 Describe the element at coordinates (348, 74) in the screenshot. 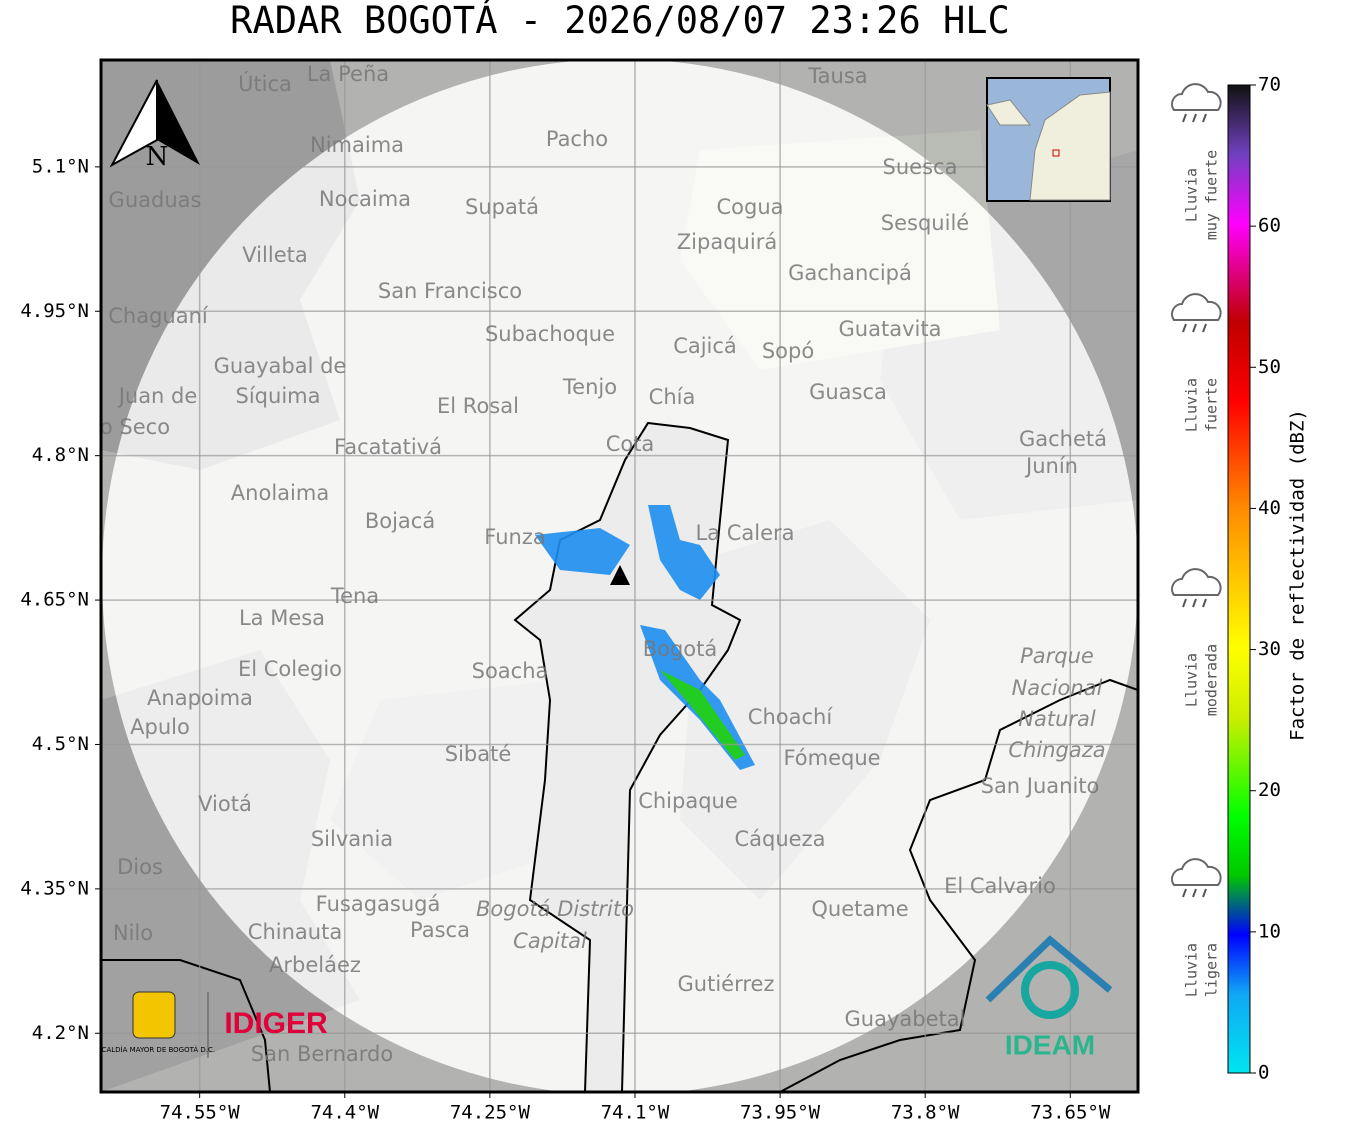

I see `place-label: La Peña` at that location.